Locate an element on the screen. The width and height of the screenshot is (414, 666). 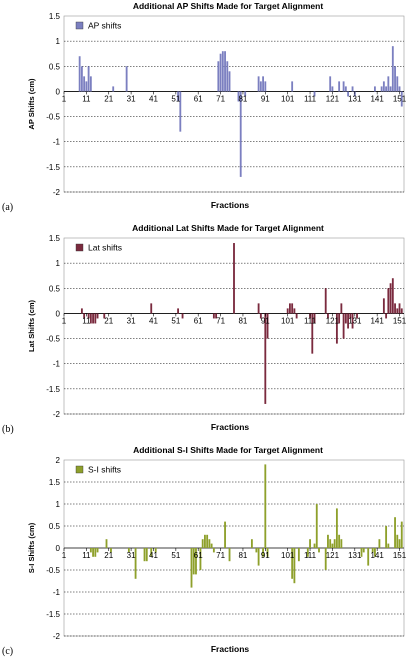
x-tick-label: 11 is located at coordinates (86, 98).